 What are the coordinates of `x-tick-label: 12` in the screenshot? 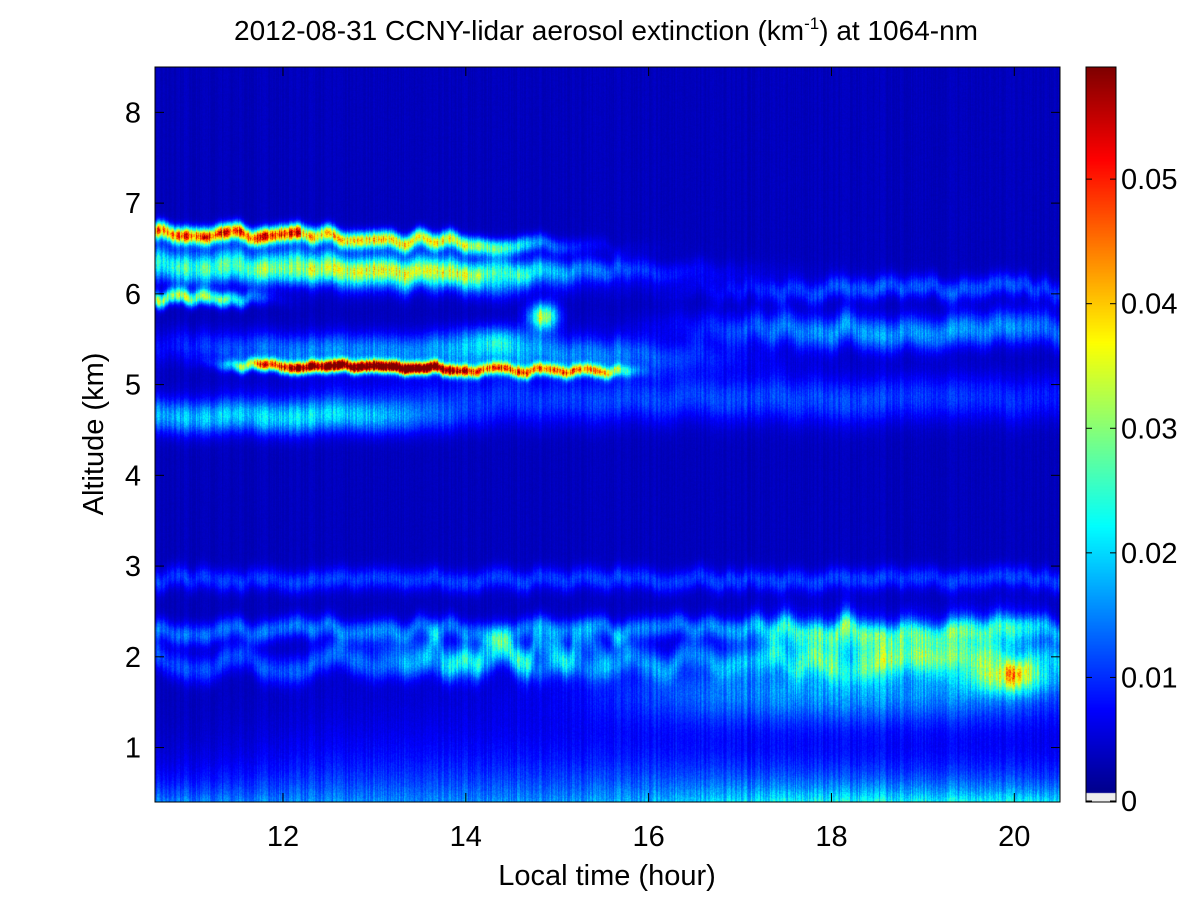 It's located at (283, 837).